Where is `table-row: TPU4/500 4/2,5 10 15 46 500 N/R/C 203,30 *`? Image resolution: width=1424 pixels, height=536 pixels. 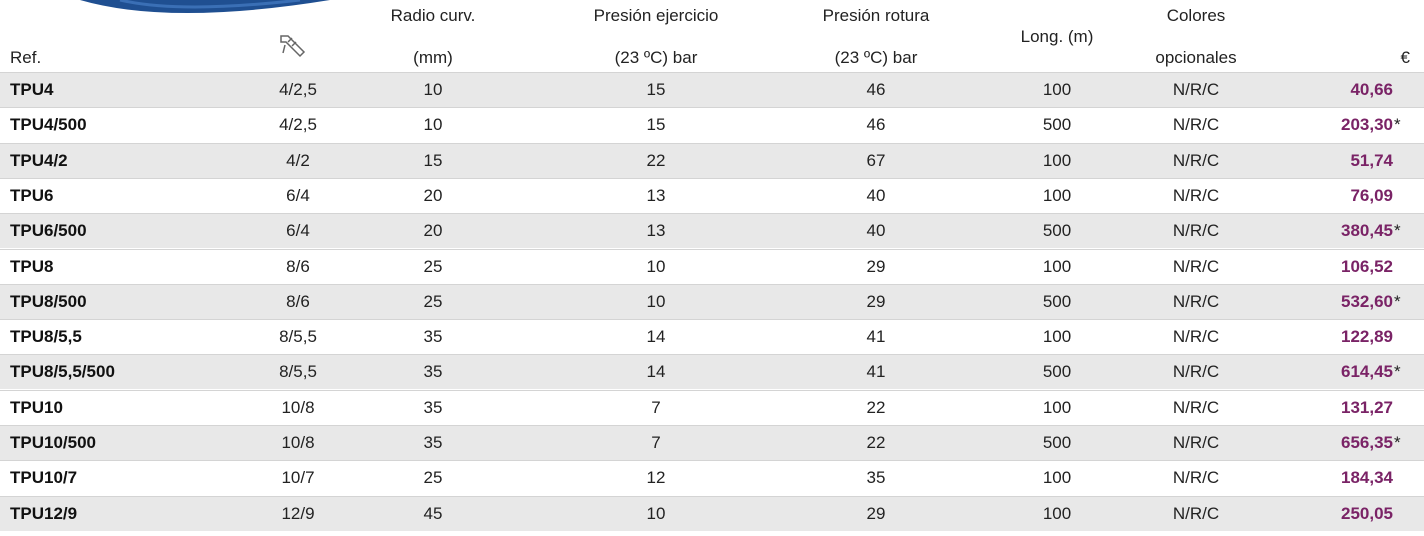
table-row: TPU4/500 4/2,5 10 15 46 500 N/R/C 203,30 * is located at coordinates (712, 124).